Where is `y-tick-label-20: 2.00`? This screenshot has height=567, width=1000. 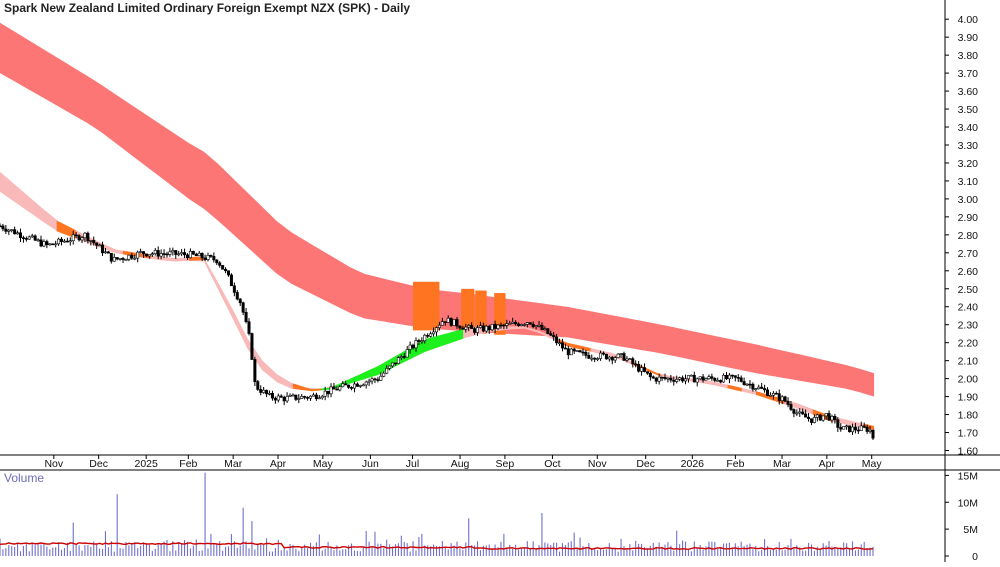
y-tick-label-20: 2.00 is located at coordinates (968, 380).